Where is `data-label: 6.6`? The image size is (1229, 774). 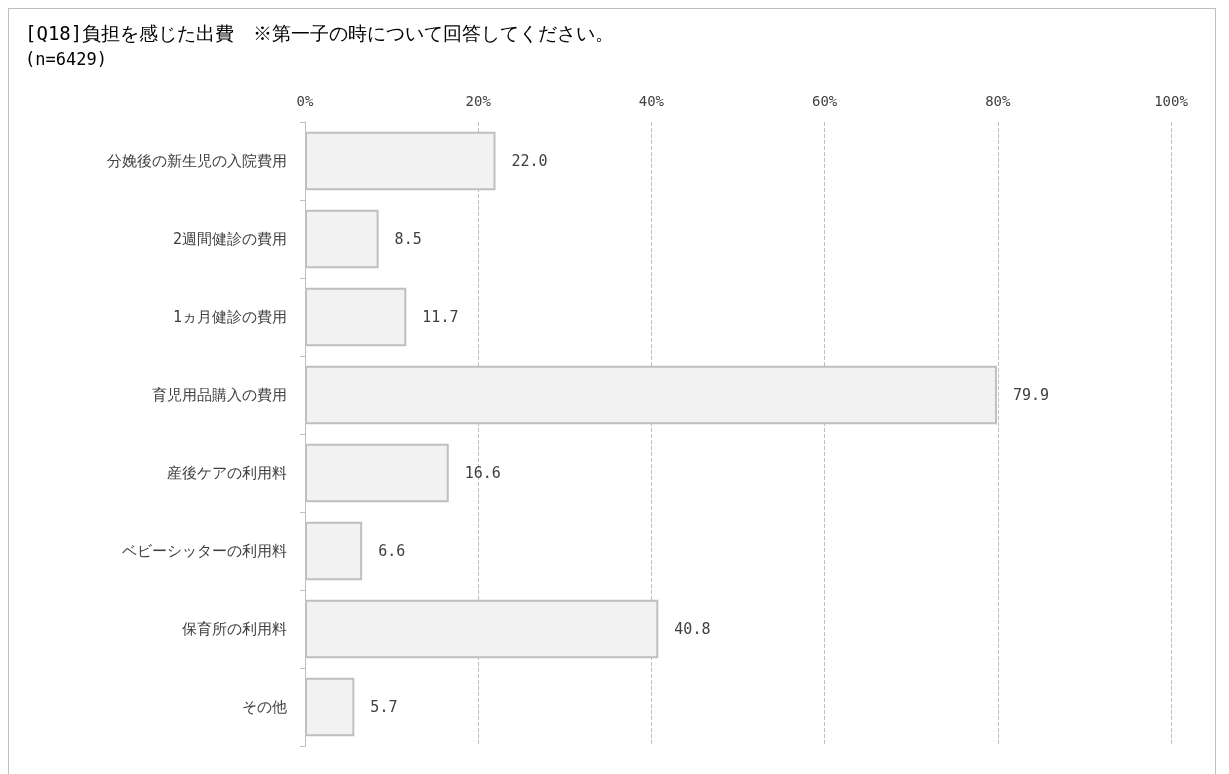 data-label: 6.6 is located at coordinates (392, 551).